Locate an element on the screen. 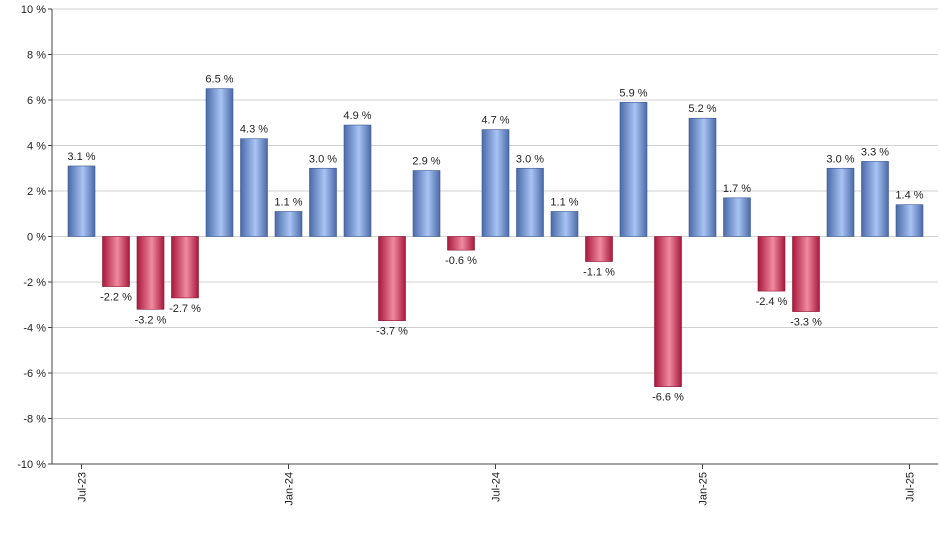  data-label: -3.3 % is located at coordinates (806, 323).